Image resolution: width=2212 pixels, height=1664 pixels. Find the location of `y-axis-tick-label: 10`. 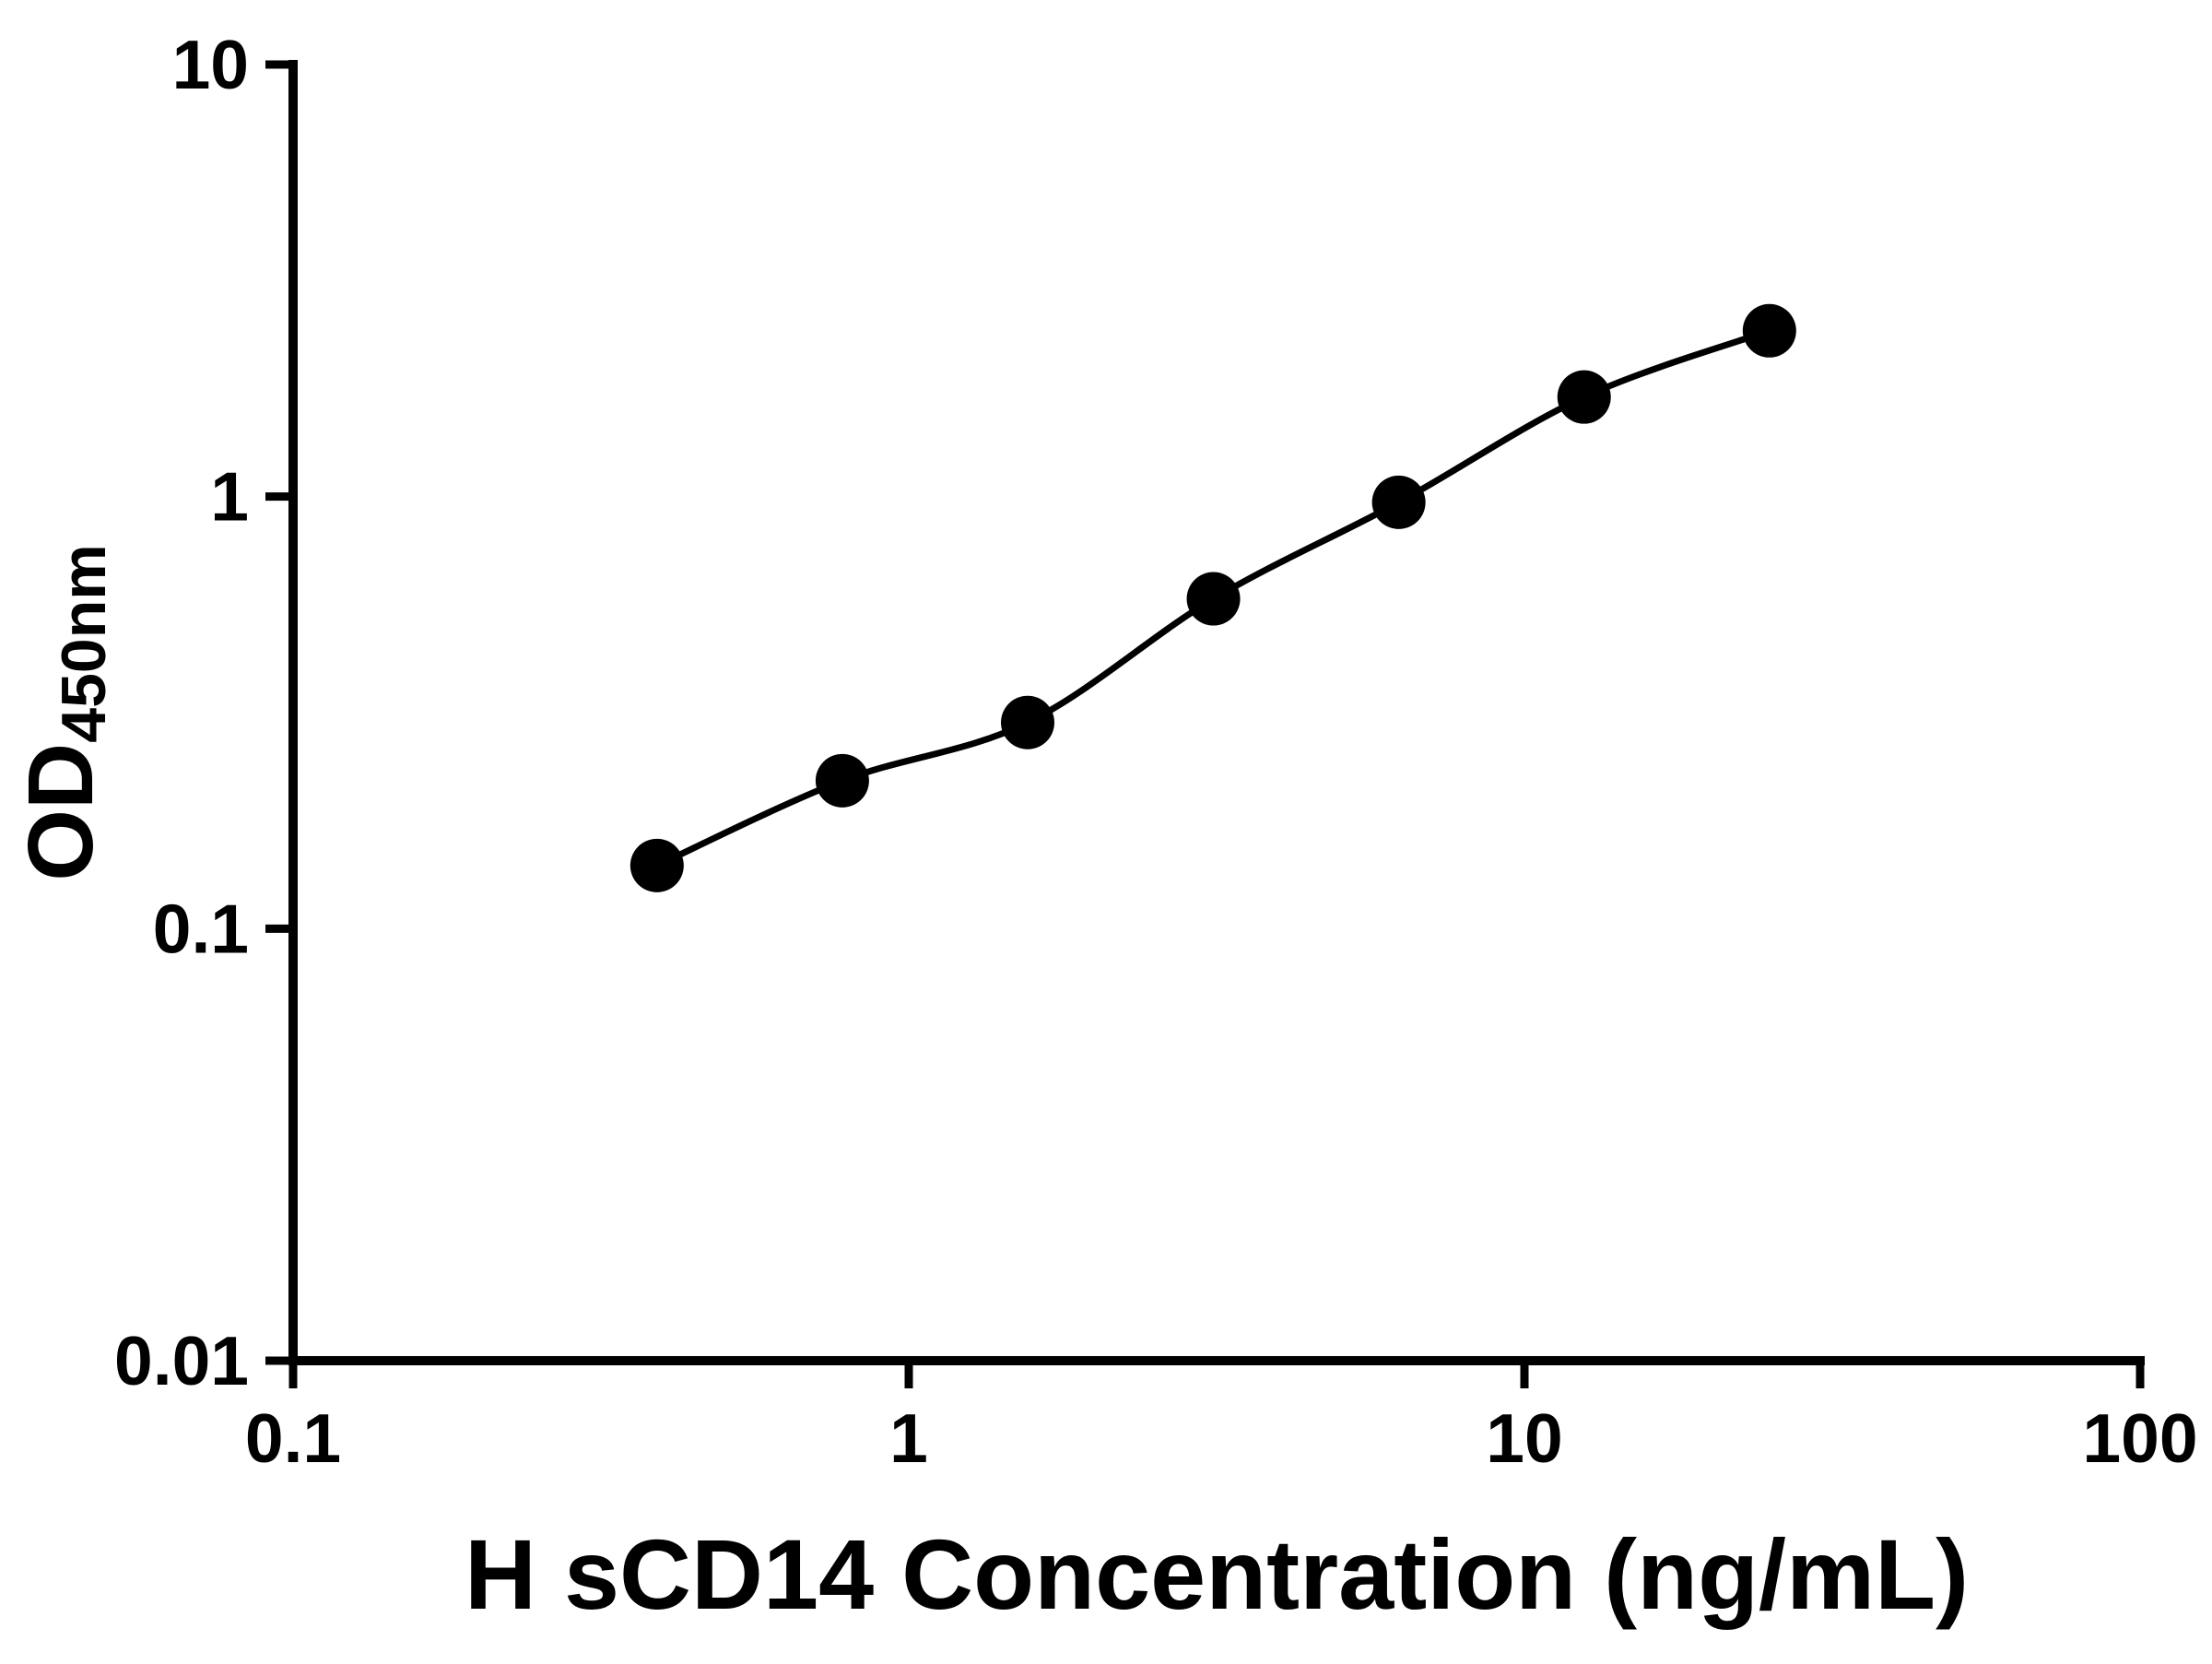

y-axis-tick-label: 10 is located at coordinates (210, 64).